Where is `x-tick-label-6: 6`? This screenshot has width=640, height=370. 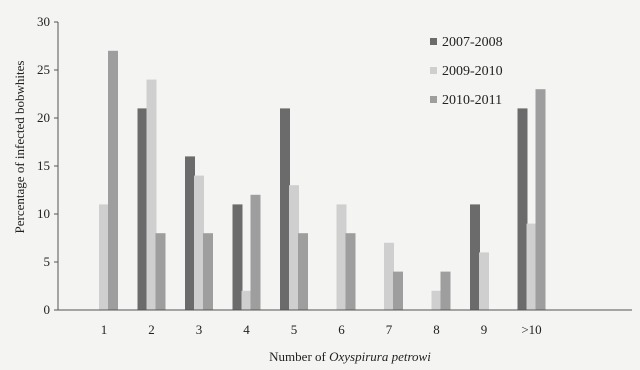 x-tick-label-6: 6 is located at coordinates (341, 329).